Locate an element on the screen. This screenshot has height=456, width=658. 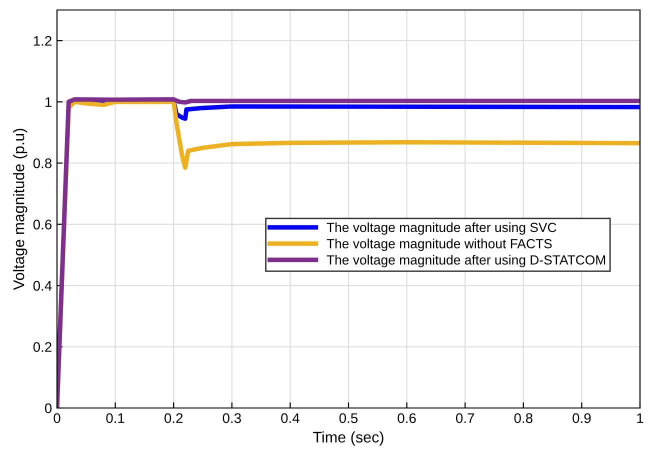
x-tick-label: 0.1 is located at coordinates (115, 418).